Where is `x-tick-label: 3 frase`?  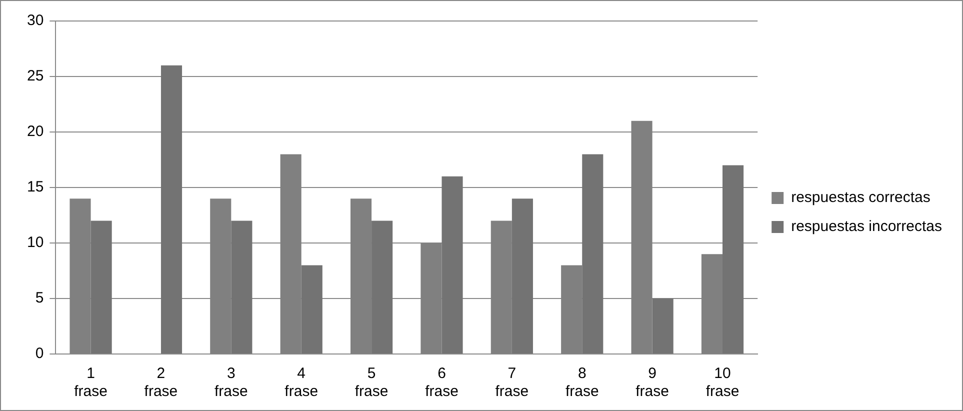 x-tick-label: 3 frase is located at coordinates (231, 382).